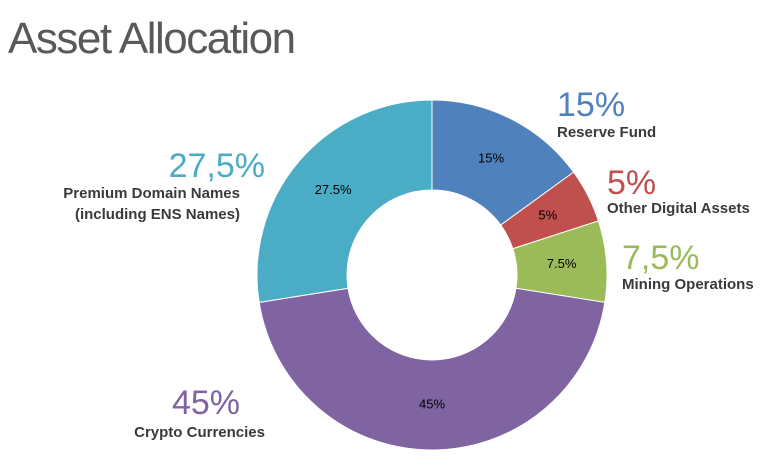 Image resolution: width=783 pixels, height=468 pixels. What do you see at coordinates (632, 183) in the screenshot?
I see `callout-value: 5%` at bounding box center [632, 183].